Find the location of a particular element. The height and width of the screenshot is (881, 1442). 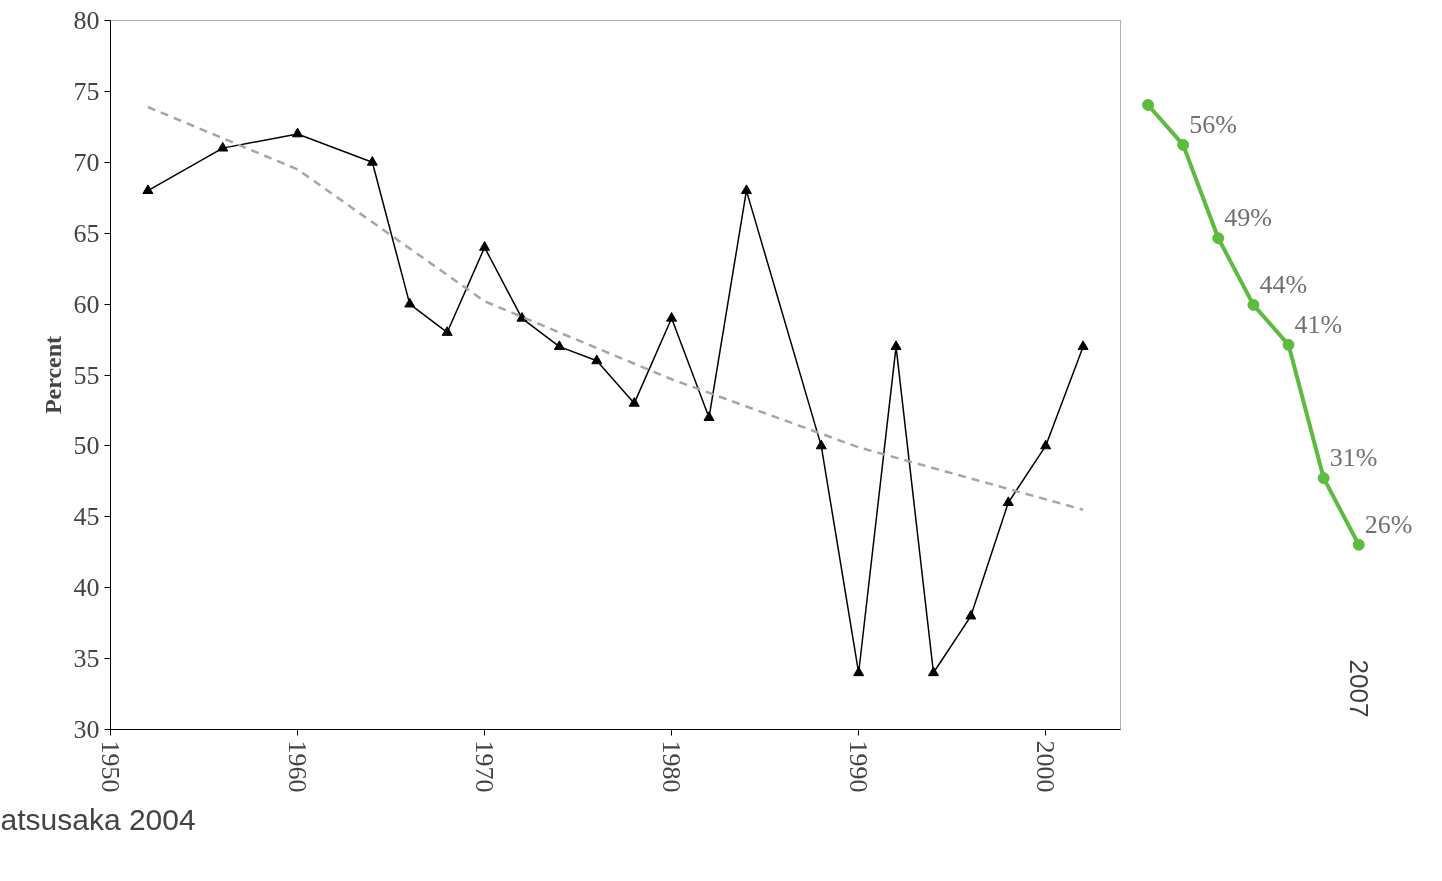

x-tick-label: 2000 is located at coordinates (1046, 766).